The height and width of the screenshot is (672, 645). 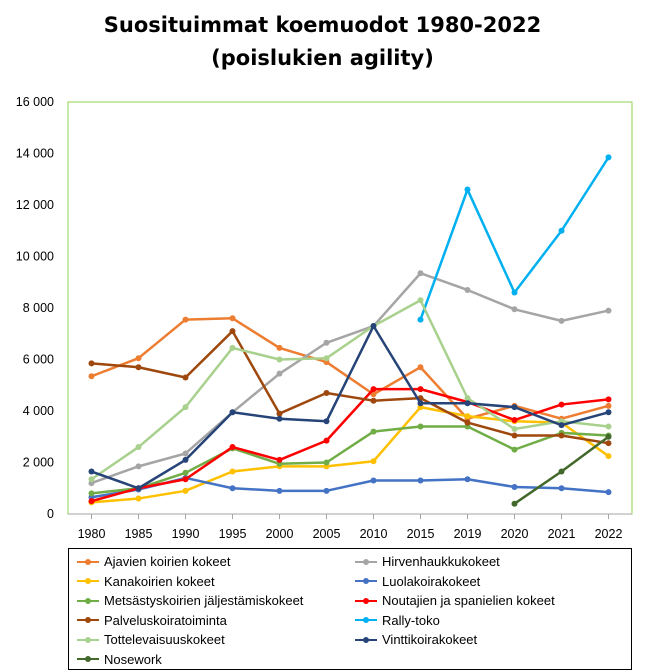 What do you see at coordinates (35, 257) in the screenshot?
I see `y-tick-label: 10 000` at bounding box center [35, 257].